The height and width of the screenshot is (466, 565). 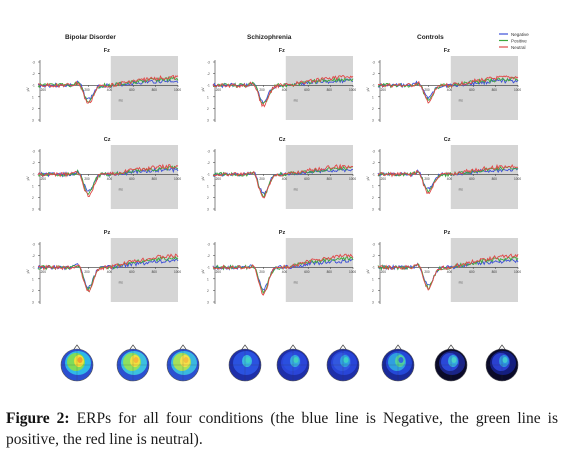 I want to click on legend-label: Negative, so click(x=520, y=34).